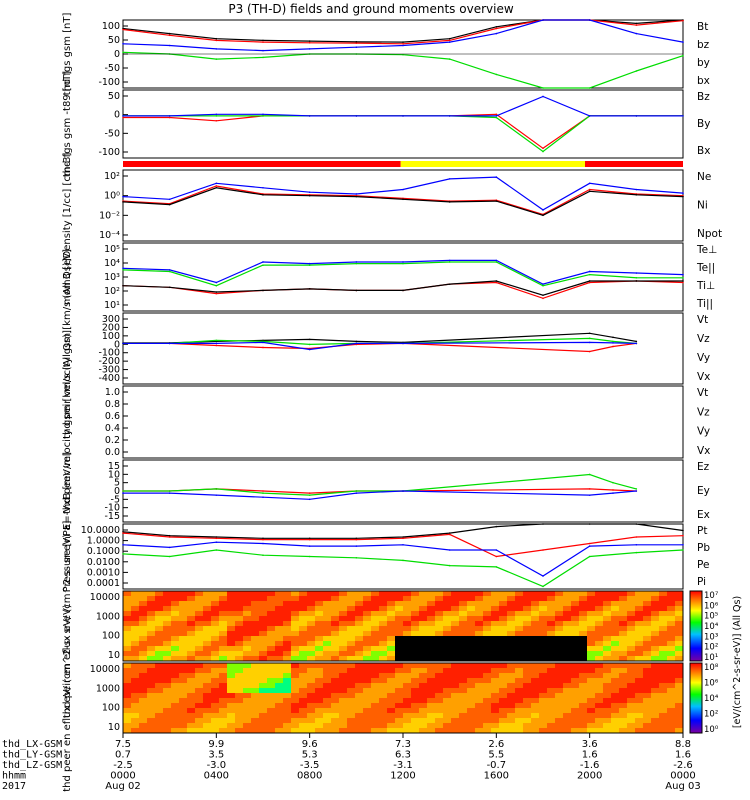 Image resolution: width=750 pixels, height=800 pixels. Describe the element at coordinates (590, 744) in the screenshot. I see `x-tick-label: 3.6` at that location.